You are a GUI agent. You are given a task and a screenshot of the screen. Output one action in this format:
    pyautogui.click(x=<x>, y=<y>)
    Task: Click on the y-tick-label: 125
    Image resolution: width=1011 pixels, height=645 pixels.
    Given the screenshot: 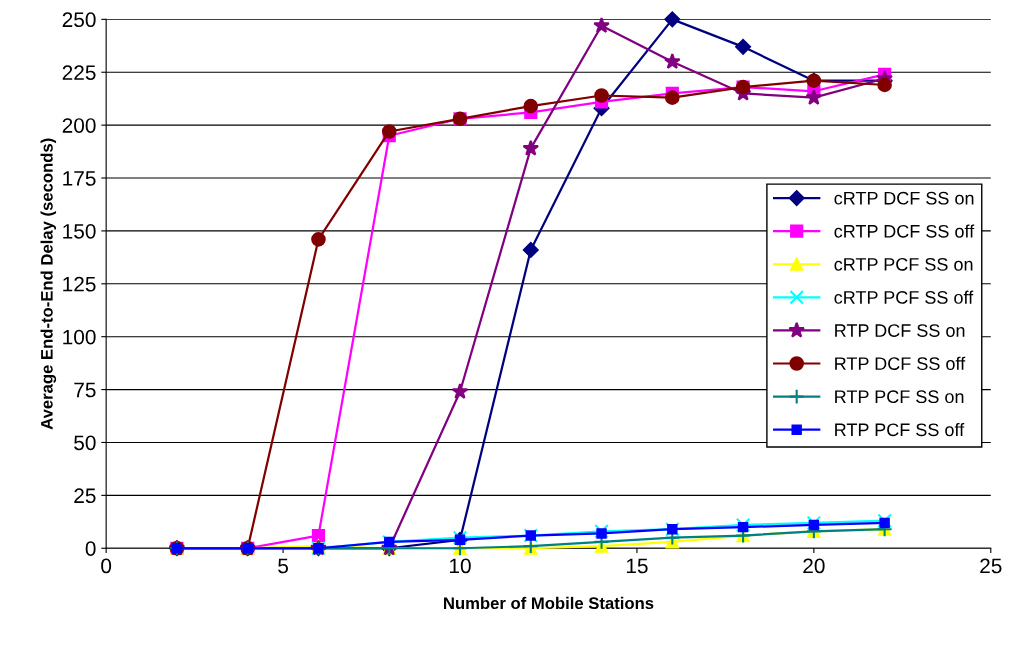 What is the action you would take?
    pyautogui.click(x=79, y=284)
    